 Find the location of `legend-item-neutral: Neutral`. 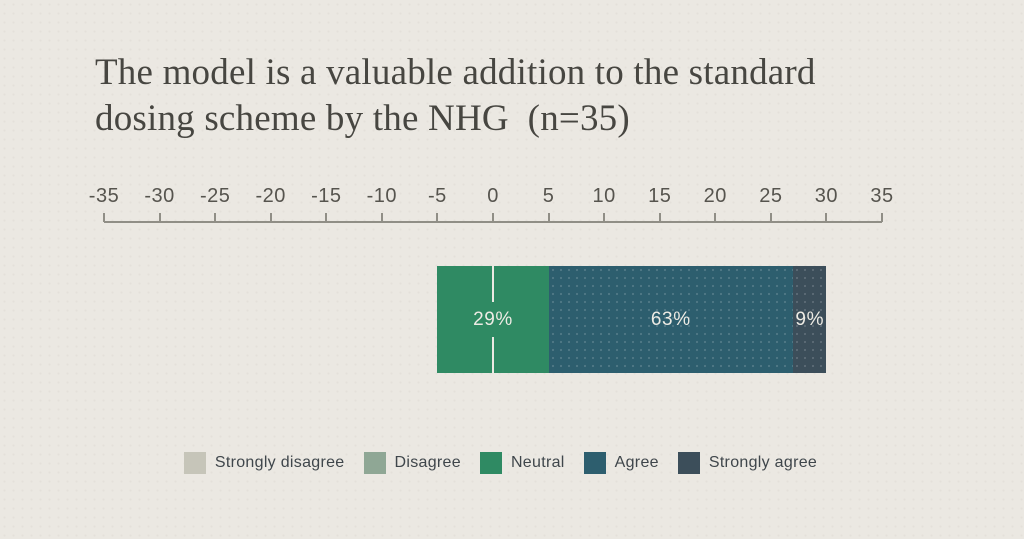

legend-item-neutral: Neutral is located at coordinates (522, 463).